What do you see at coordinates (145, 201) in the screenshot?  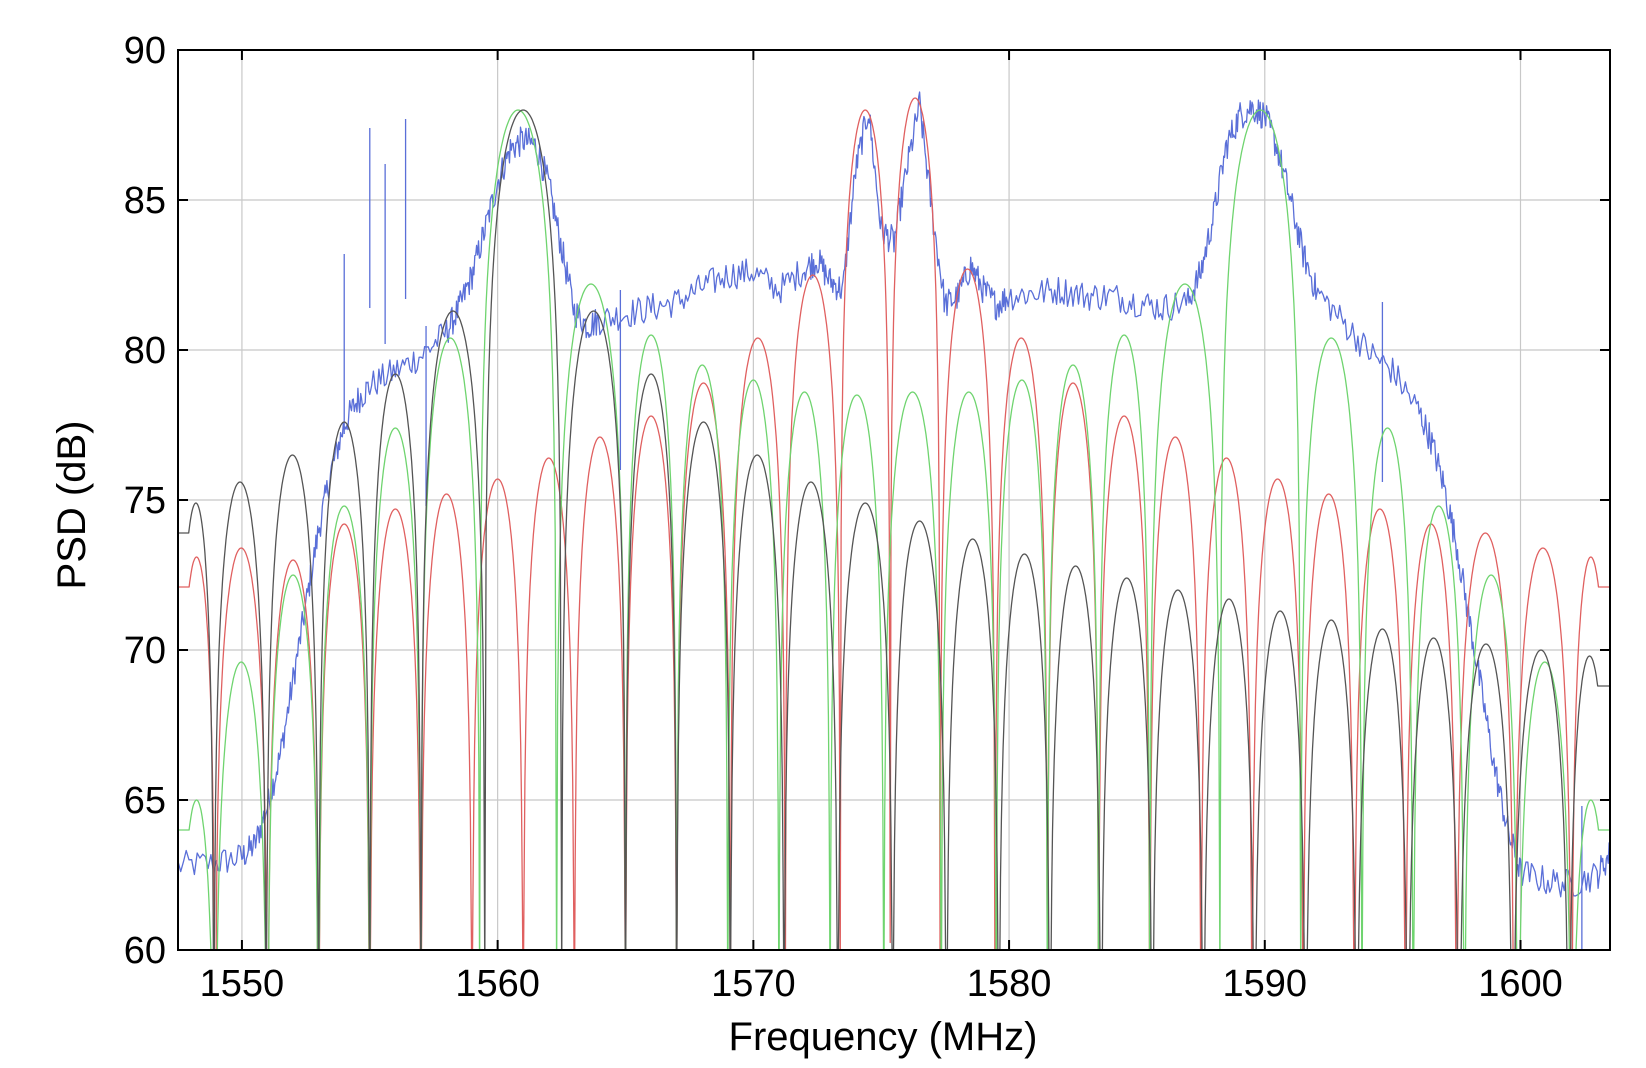 I see `y-tick-label: 85` at bounding box center [145, 201].